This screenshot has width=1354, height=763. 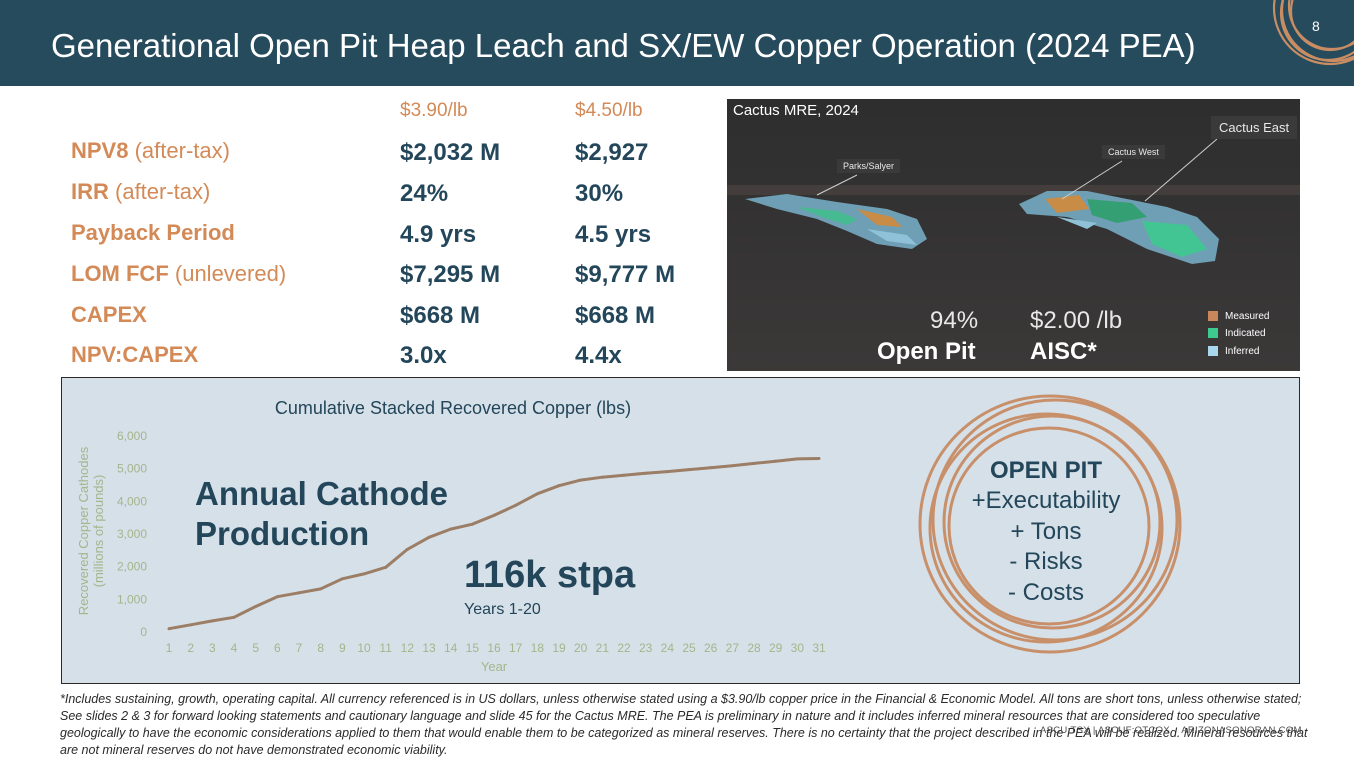 I want to click on page-number: 8, so click(x=1316, y=26).